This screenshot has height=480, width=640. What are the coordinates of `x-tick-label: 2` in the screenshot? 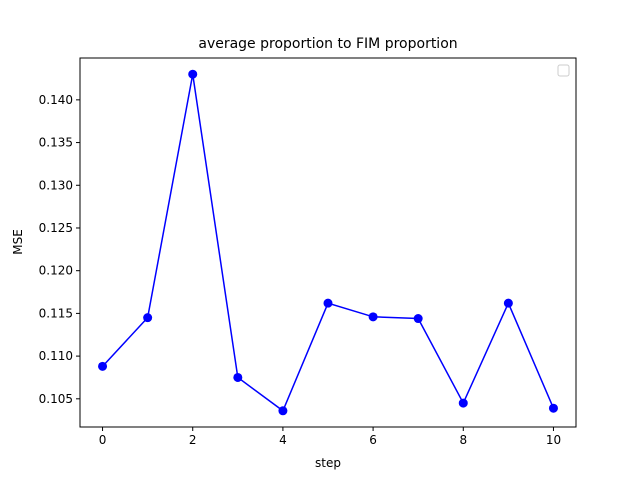 It's located at (193, 440).